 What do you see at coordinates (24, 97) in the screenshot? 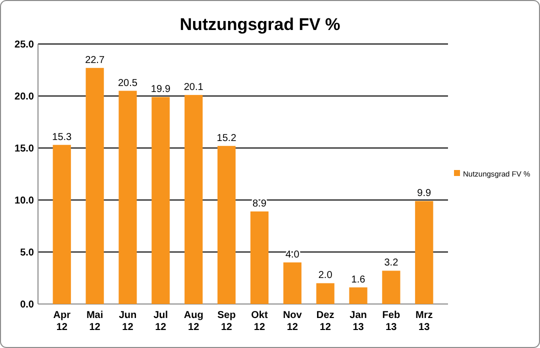
I see `y-tick-label: 20.0` at bounding box center [24, 97].